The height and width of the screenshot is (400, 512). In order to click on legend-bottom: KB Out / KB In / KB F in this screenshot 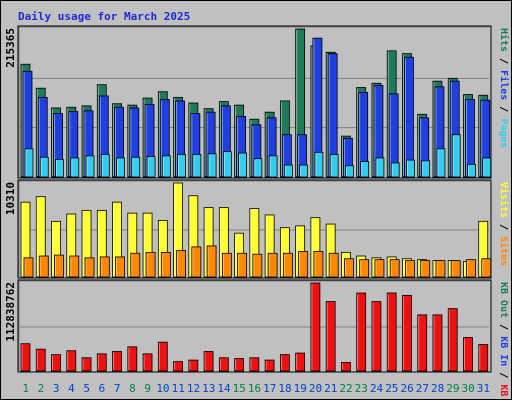, I will do `click(503, 341)`.